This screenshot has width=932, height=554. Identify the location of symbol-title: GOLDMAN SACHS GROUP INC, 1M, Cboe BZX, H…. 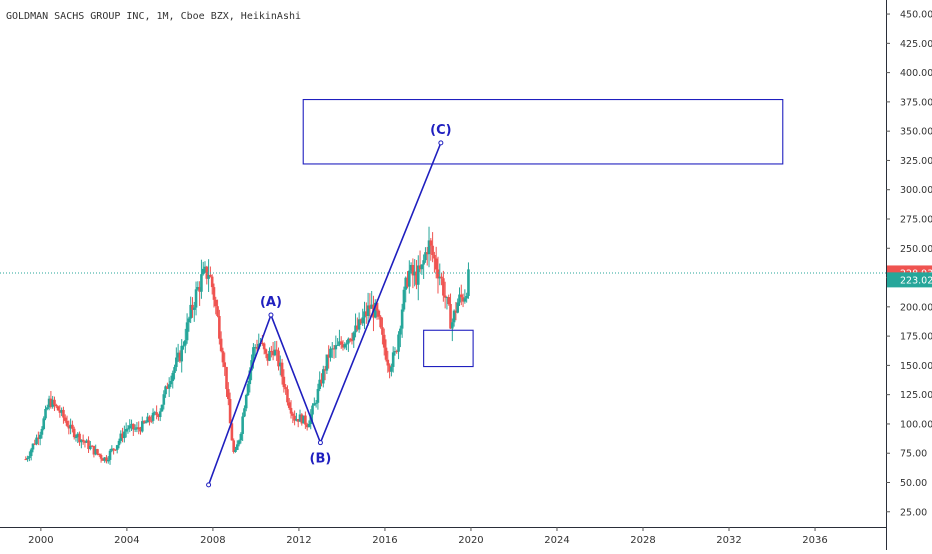
(154, 16).